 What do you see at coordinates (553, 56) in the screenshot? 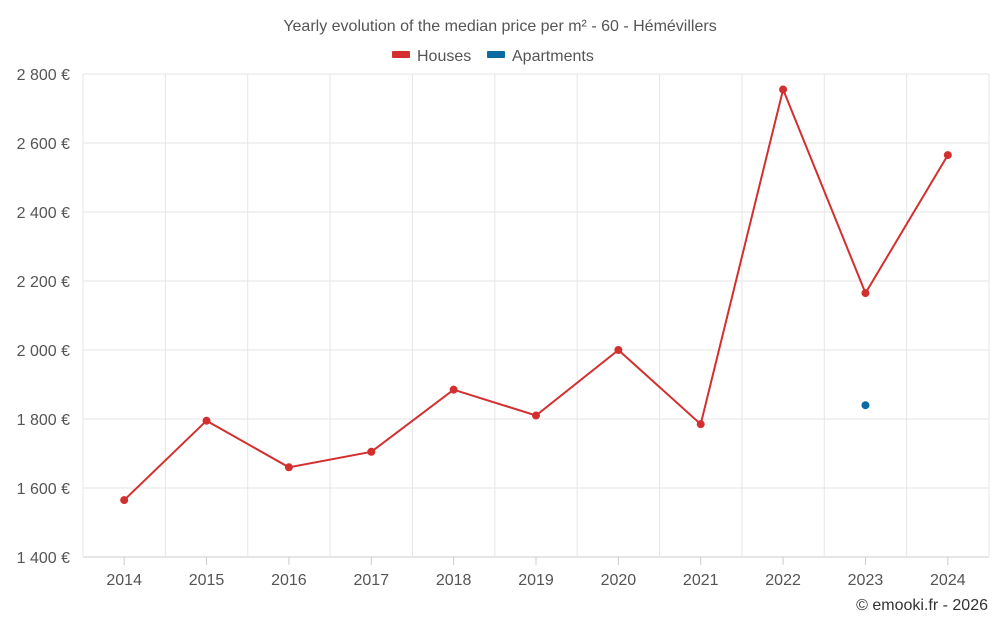
I see `legend-label: Apartments` at bounding box center [553, 56].